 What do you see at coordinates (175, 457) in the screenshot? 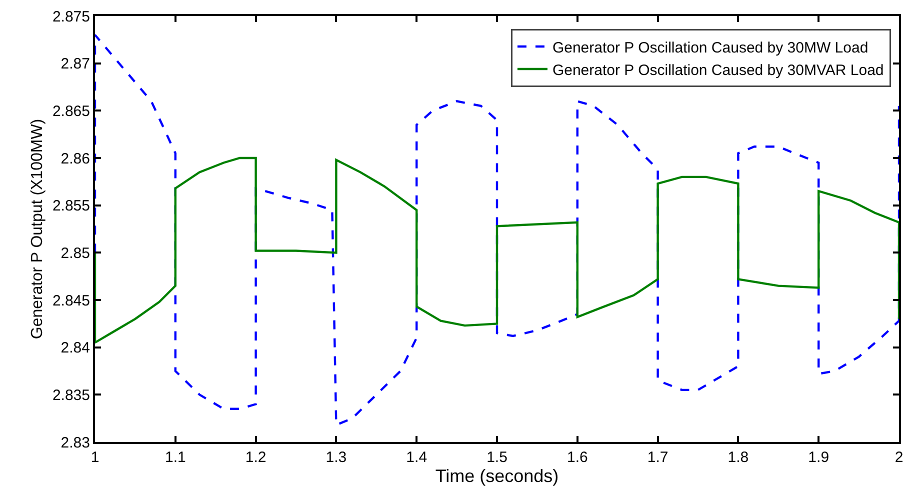
I see `x-tick-label: 1.1` at bounding box center [175, 457].